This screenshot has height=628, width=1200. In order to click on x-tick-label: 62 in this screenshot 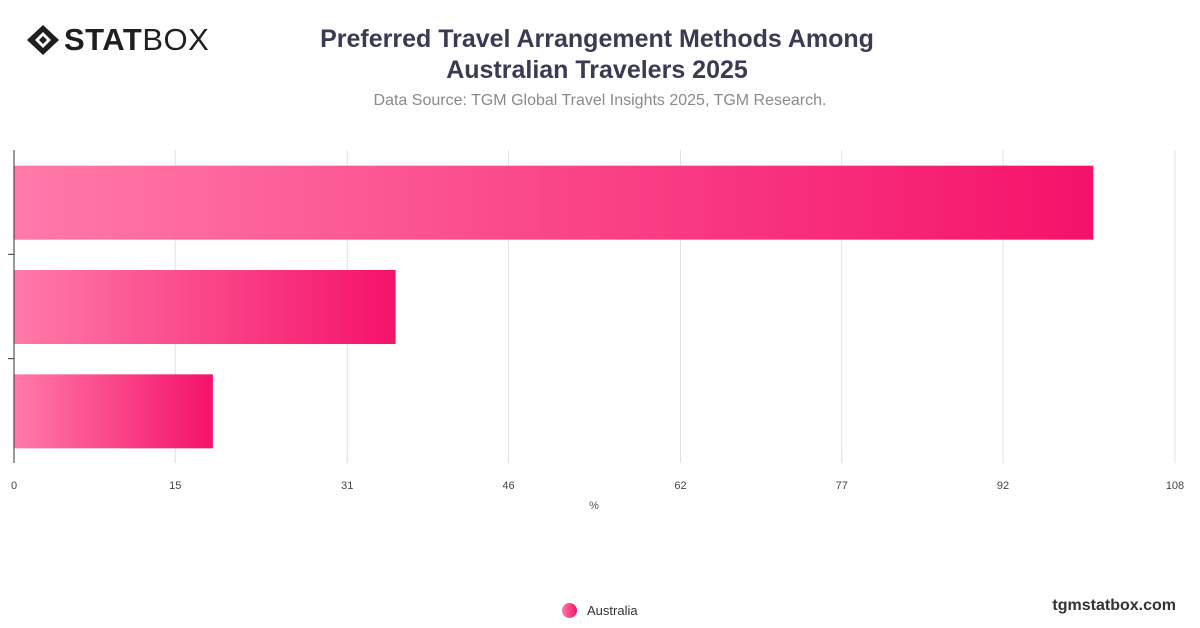, I will do `click(680, 486)`.